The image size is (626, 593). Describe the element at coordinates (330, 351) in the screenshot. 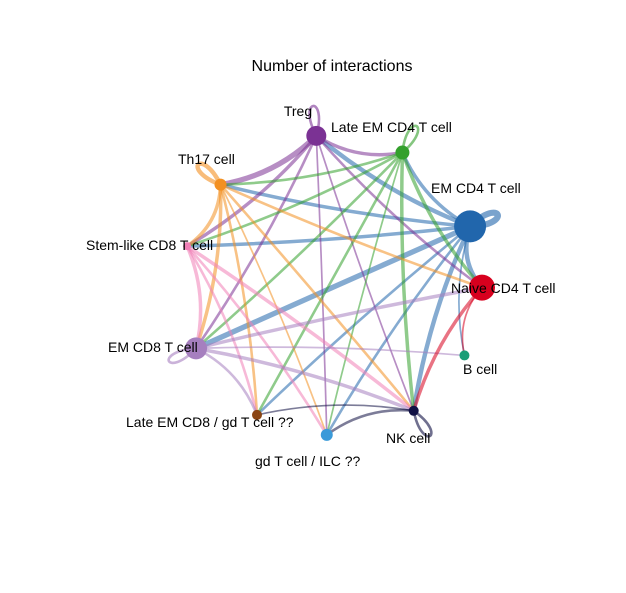

I see `edge-em_cd8-b_cell` at that location.